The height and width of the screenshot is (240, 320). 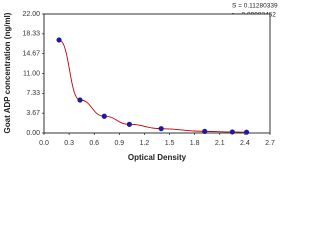 What do you see at coordinates (119, 143) in the screenshot?
I see `x-tick-label: 0.9` at bounding box center [119, 143].